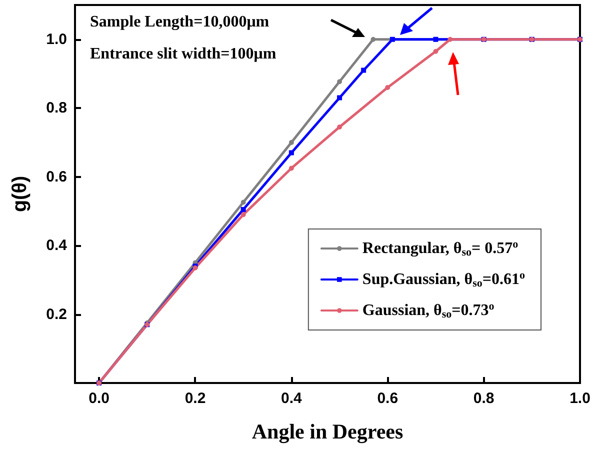  I want to click on y-tick-label: 0.8, so click(56, 108).